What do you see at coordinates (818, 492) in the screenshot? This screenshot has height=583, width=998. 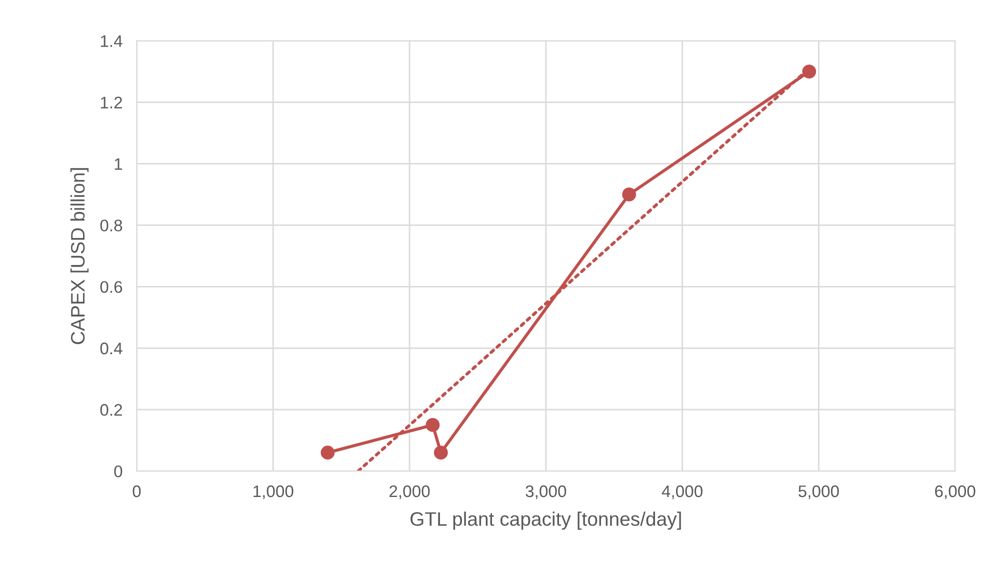 I see `x-tick-label: 5,000` at bounding box center [818, 492].